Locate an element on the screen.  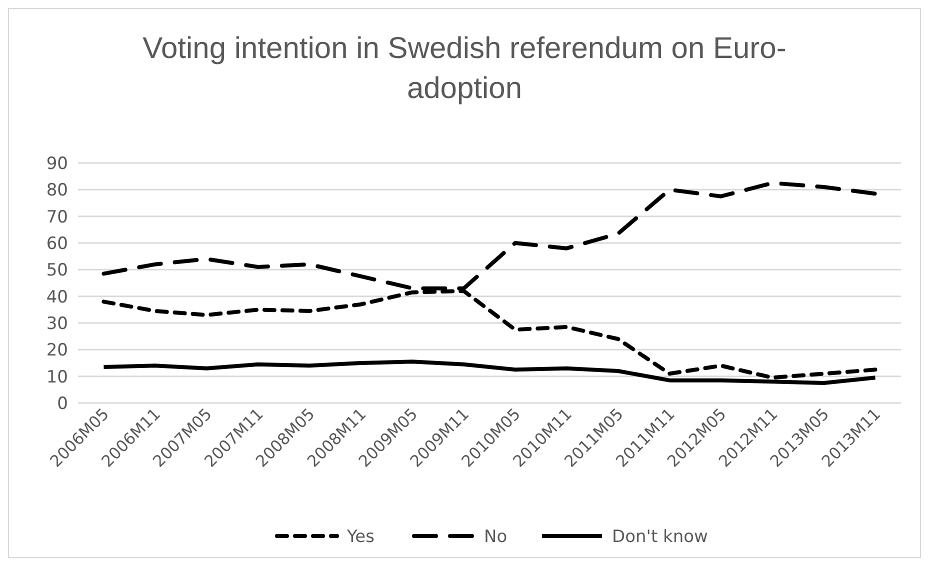
y-tick-label: 0 is located at coordinates (62, 404).